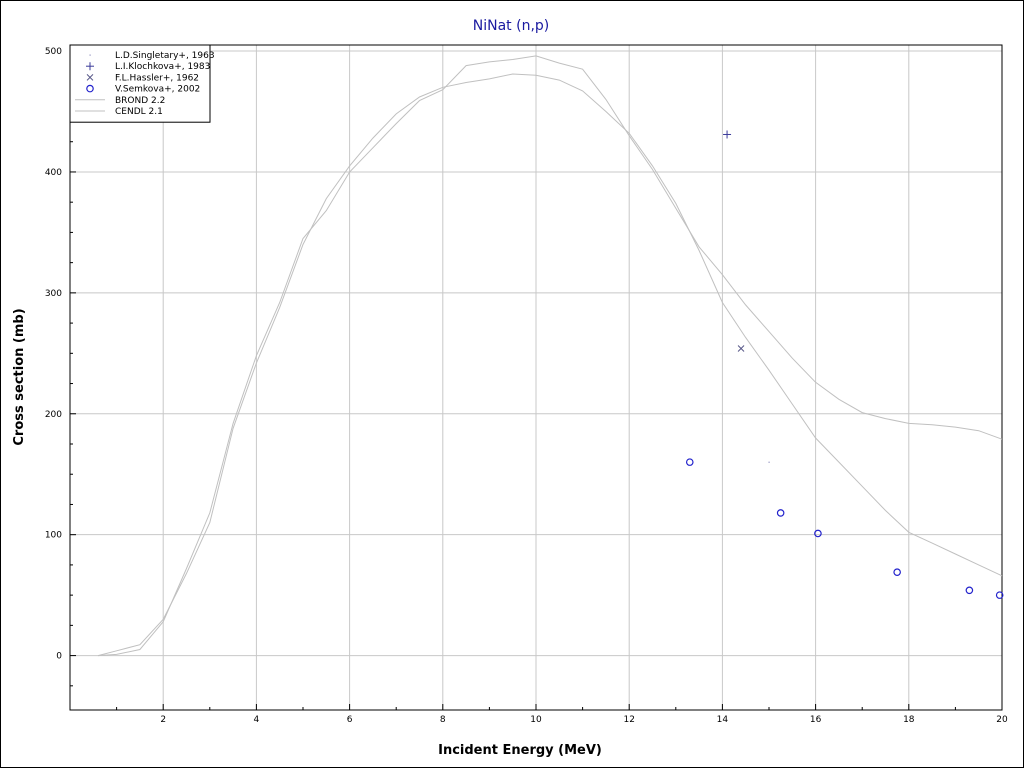 This screenshot has width=1024, height=768. What do you see at coordinates (511, 26) in the screenshot?
I see `chart-title: NiNat (n,p)` at bounding box center [511, 26].